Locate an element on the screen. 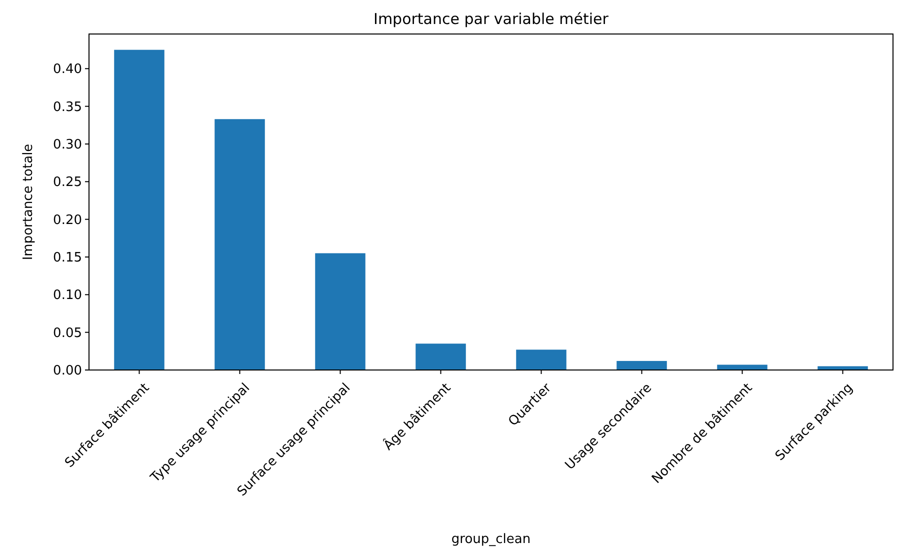 Image resolution: width=905 pixels, height=550 pixels. y-tick-label: 0.20 is located at coordinates (67, 220).